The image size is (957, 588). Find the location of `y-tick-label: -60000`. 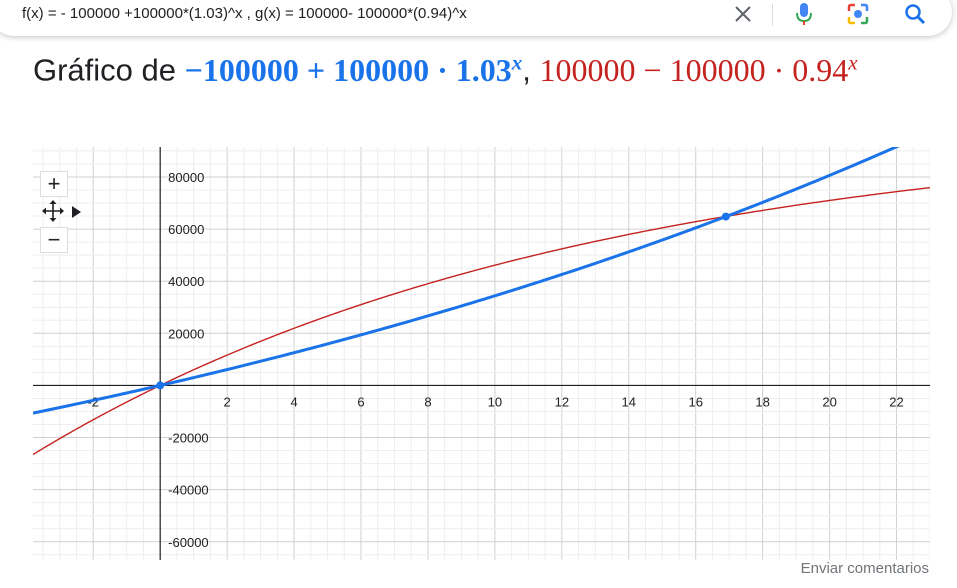

y-tick-label: -60000 is located at coordinates (188, 542).